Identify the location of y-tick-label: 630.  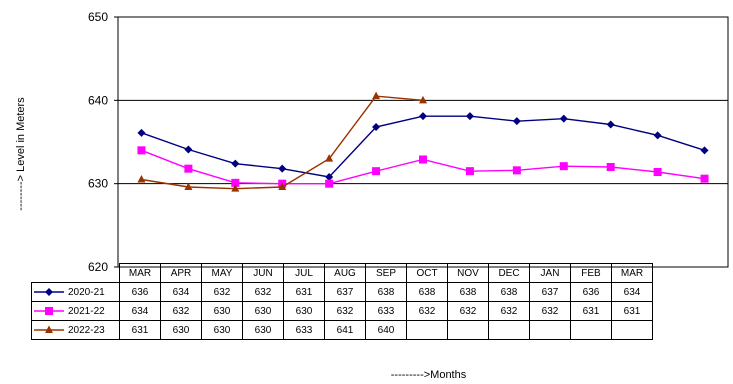
(98, 184).